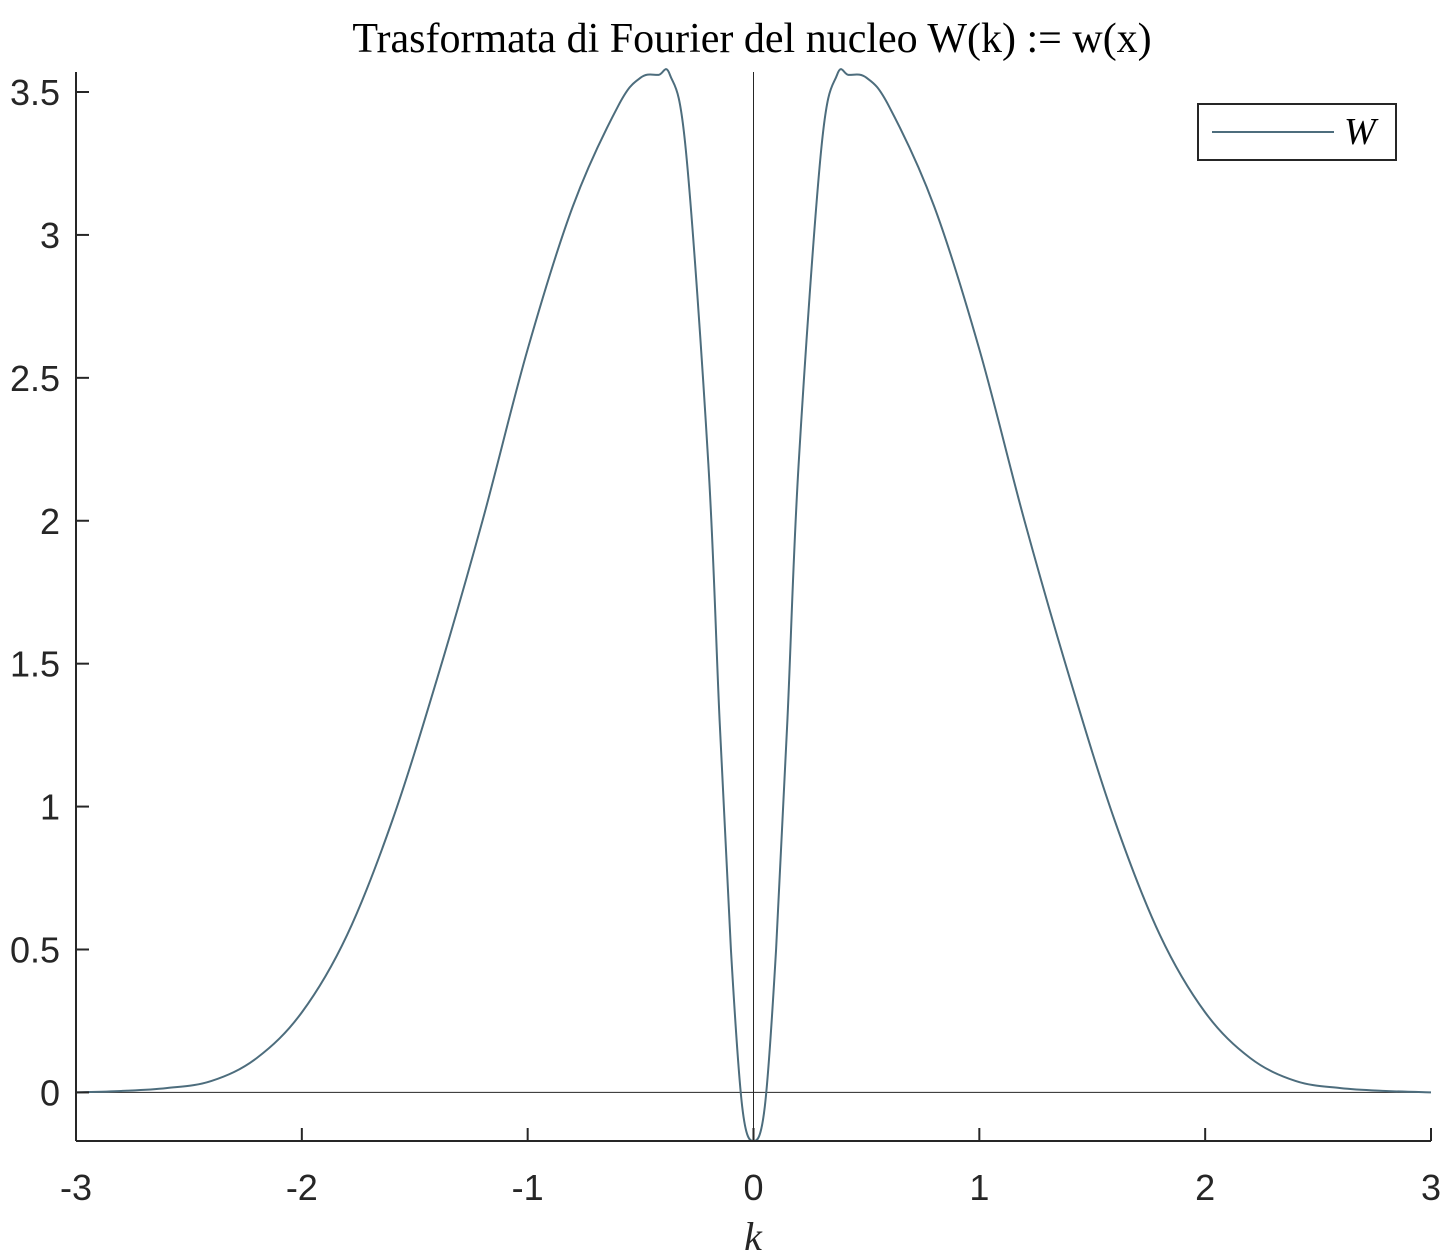  I want to click on x-ticks: -3 -2 -1 0 1 2 3, so click(750, 1168).